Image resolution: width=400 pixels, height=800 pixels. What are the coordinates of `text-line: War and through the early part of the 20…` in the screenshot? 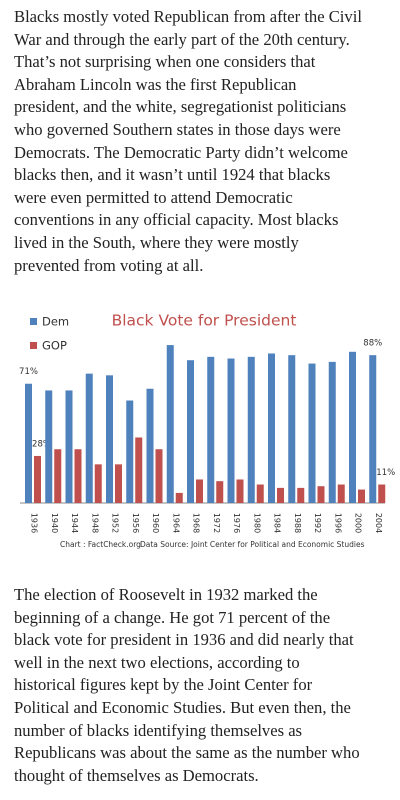 It's located at (182, 39).